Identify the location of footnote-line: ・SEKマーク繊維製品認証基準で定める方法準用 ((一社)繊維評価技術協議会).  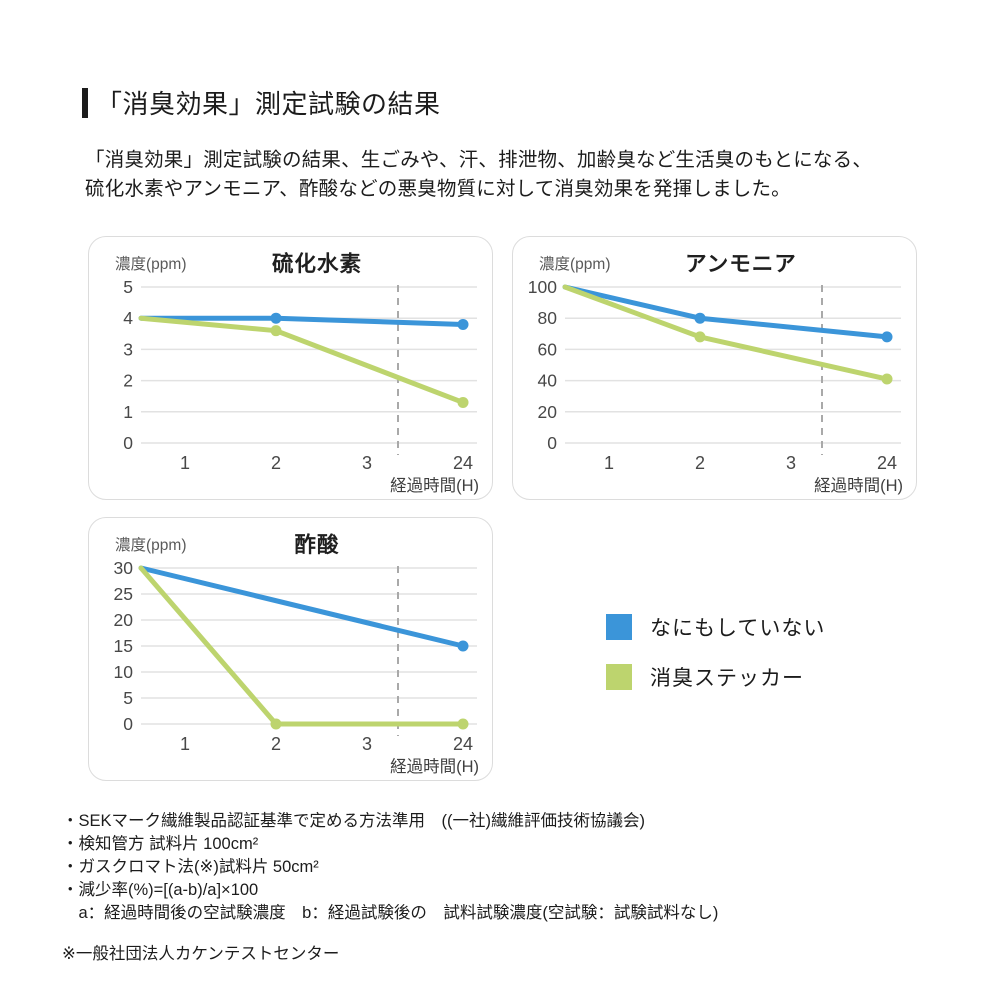
(353, 821).